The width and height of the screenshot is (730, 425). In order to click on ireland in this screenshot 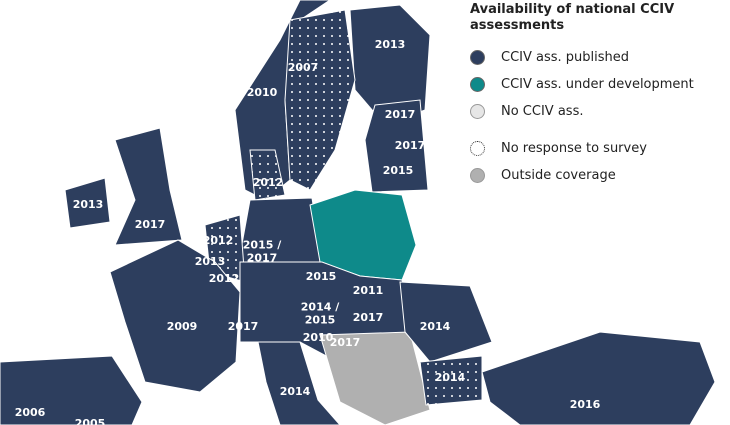, I will do `click(87, 203)`.